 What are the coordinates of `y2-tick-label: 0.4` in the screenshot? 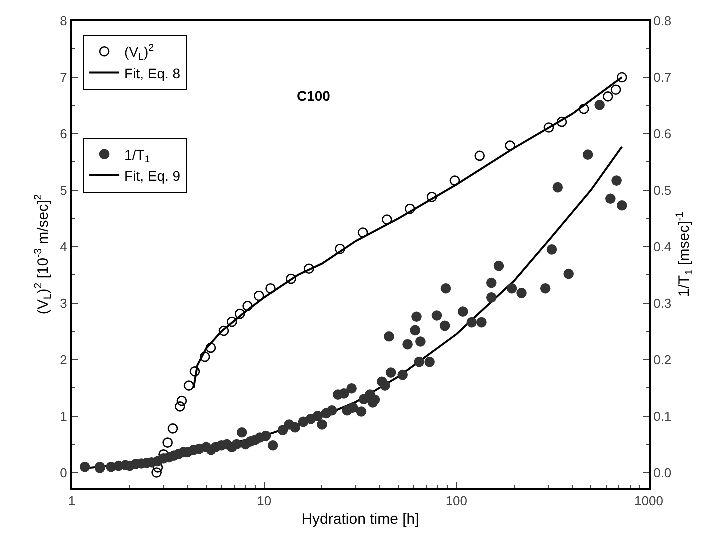 It's located at (663, 246).